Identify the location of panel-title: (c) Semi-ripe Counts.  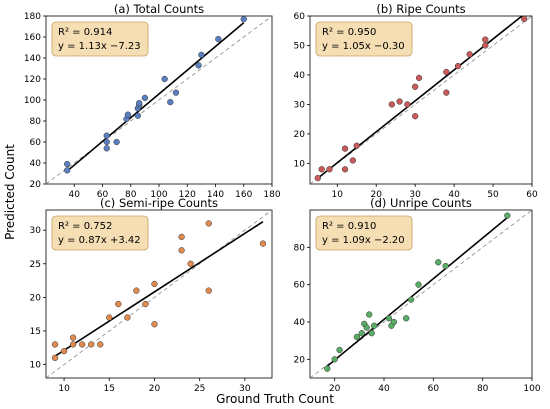
(159, 203).